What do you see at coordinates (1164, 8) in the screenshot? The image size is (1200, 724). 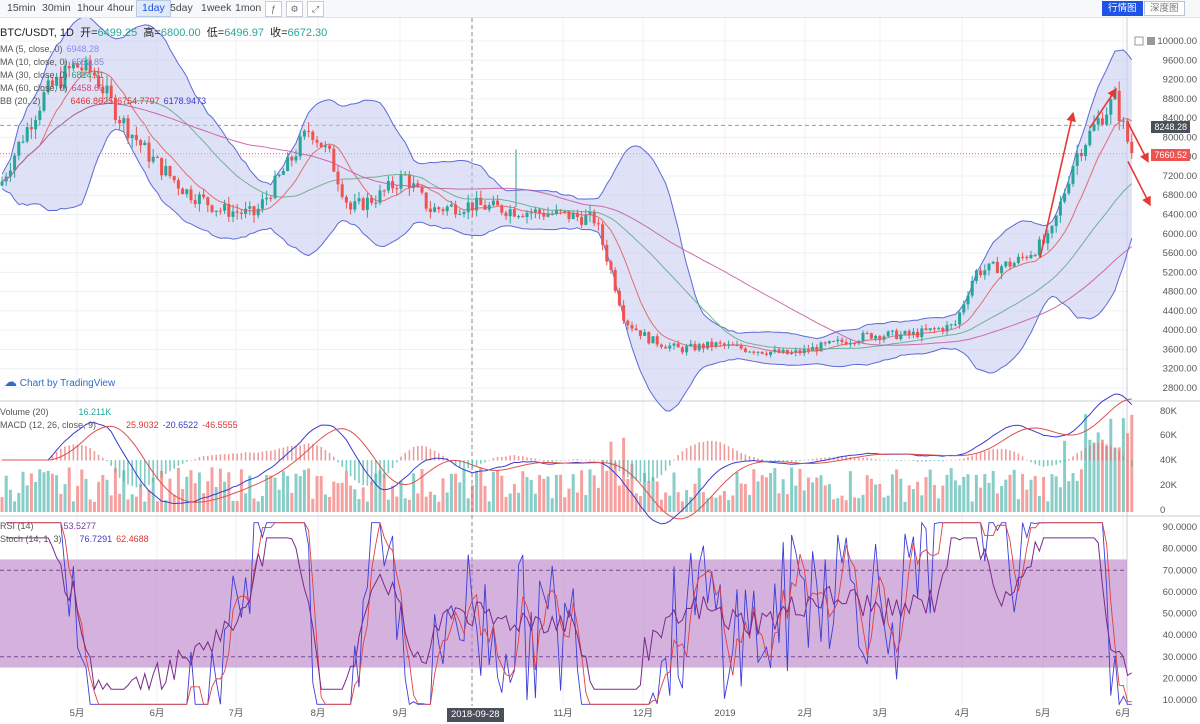 I see `depth-view-button: 深度图` at bounding box center [1164, 8].